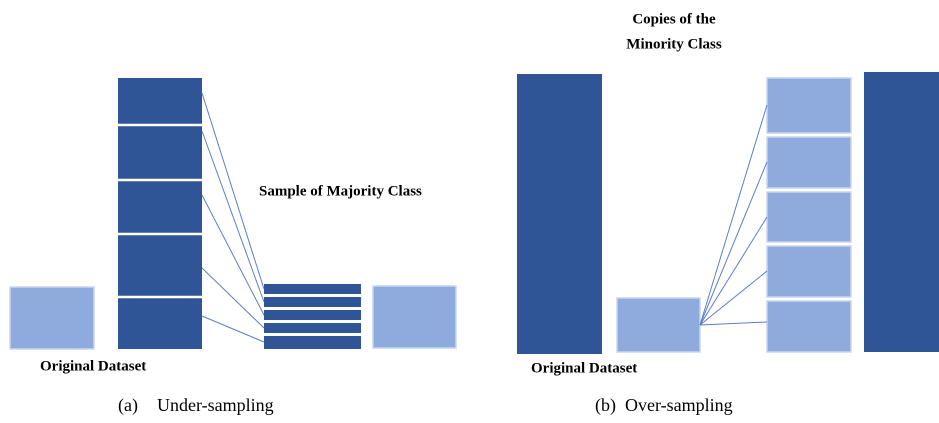 This screenshot has height=423, width=939. What do you see at coordinates (679, 405) in the screenshot?
I see `caption-text: Over-sampling` at bounding box center [679, 405].